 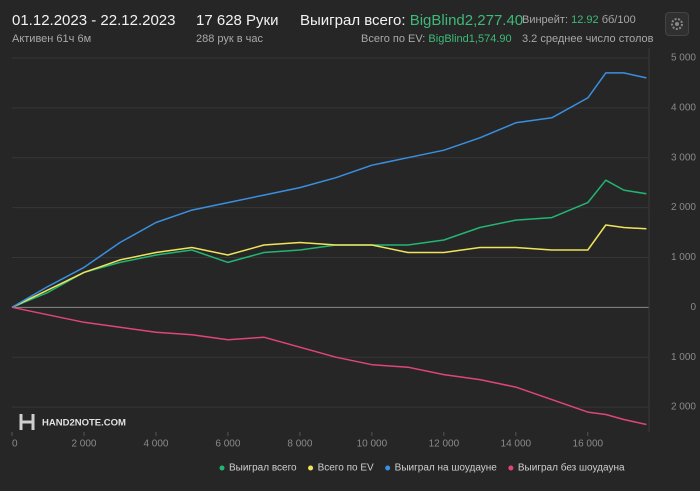 I want to click on logo-text: HAND2NOTE.COM, so click(x=84, y=423).